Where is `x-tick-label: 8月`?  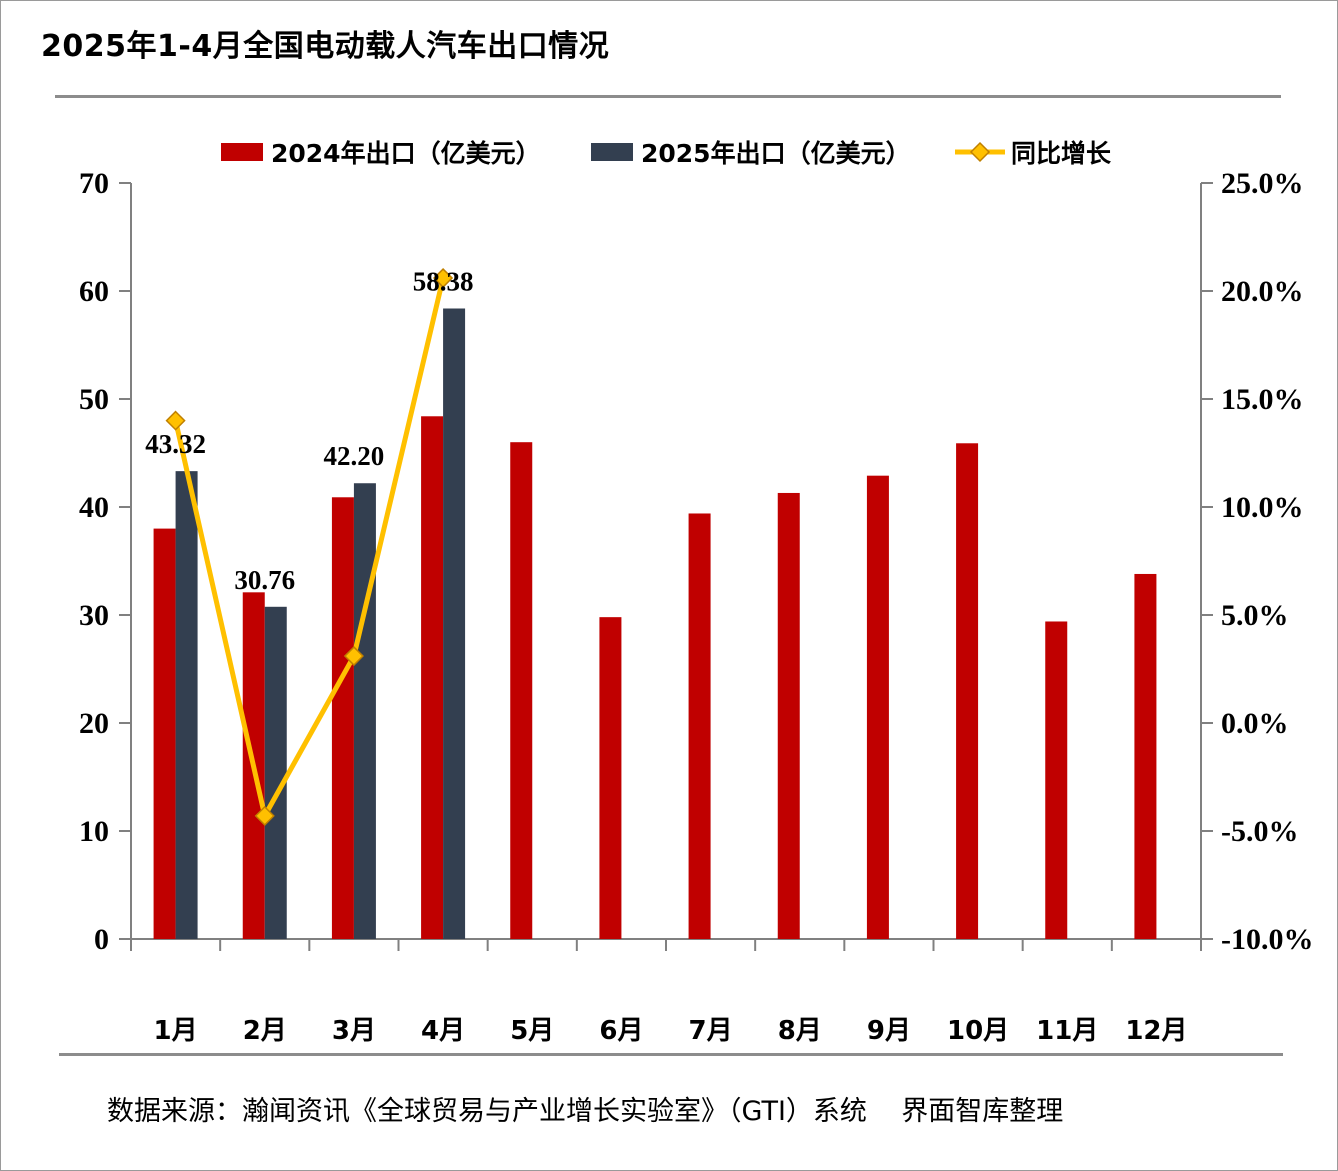 x-tick-label: 8月 is located at coordinates (800, 1031).